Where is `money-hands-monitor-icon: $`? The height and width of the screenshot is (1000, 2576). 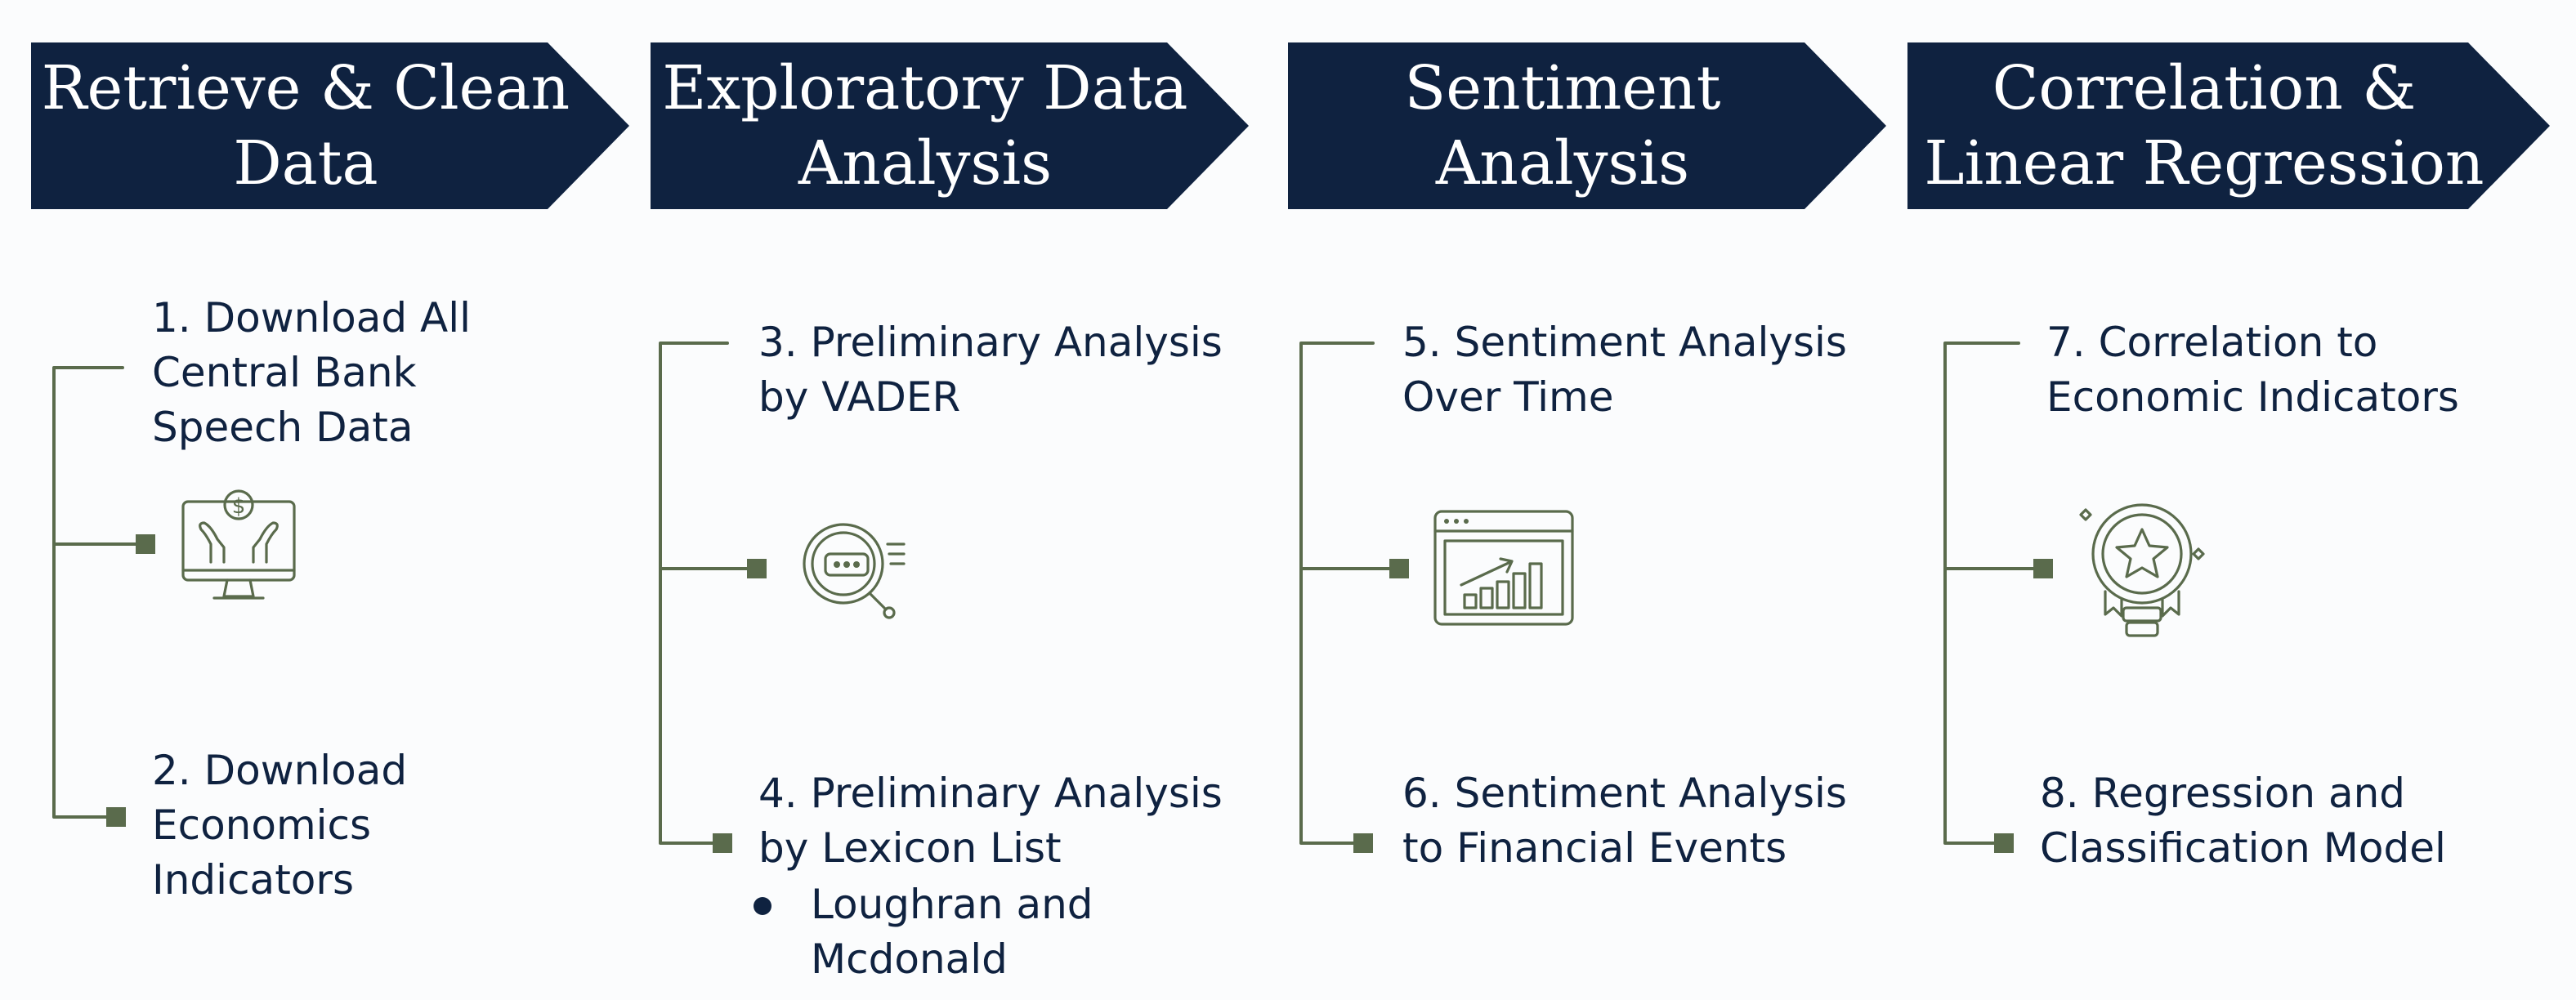 money-hands-monitor-icon: $ is located at coordinates (238, 544).